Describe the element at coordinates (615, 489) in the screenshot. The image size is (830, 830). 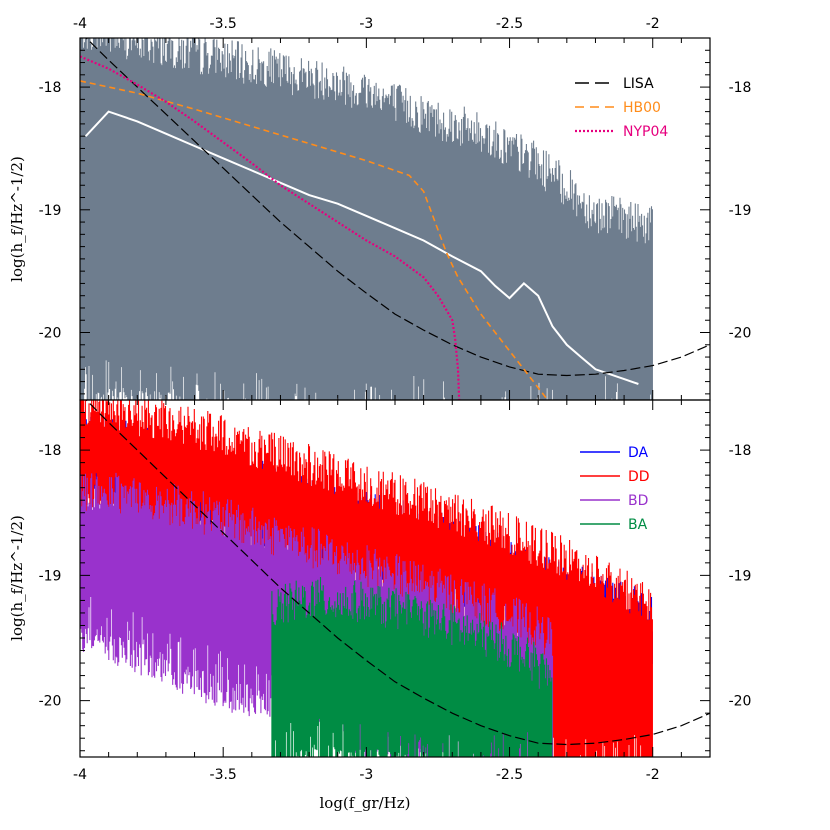
I see `bottom-legend: DA DD BD BA` at that location.